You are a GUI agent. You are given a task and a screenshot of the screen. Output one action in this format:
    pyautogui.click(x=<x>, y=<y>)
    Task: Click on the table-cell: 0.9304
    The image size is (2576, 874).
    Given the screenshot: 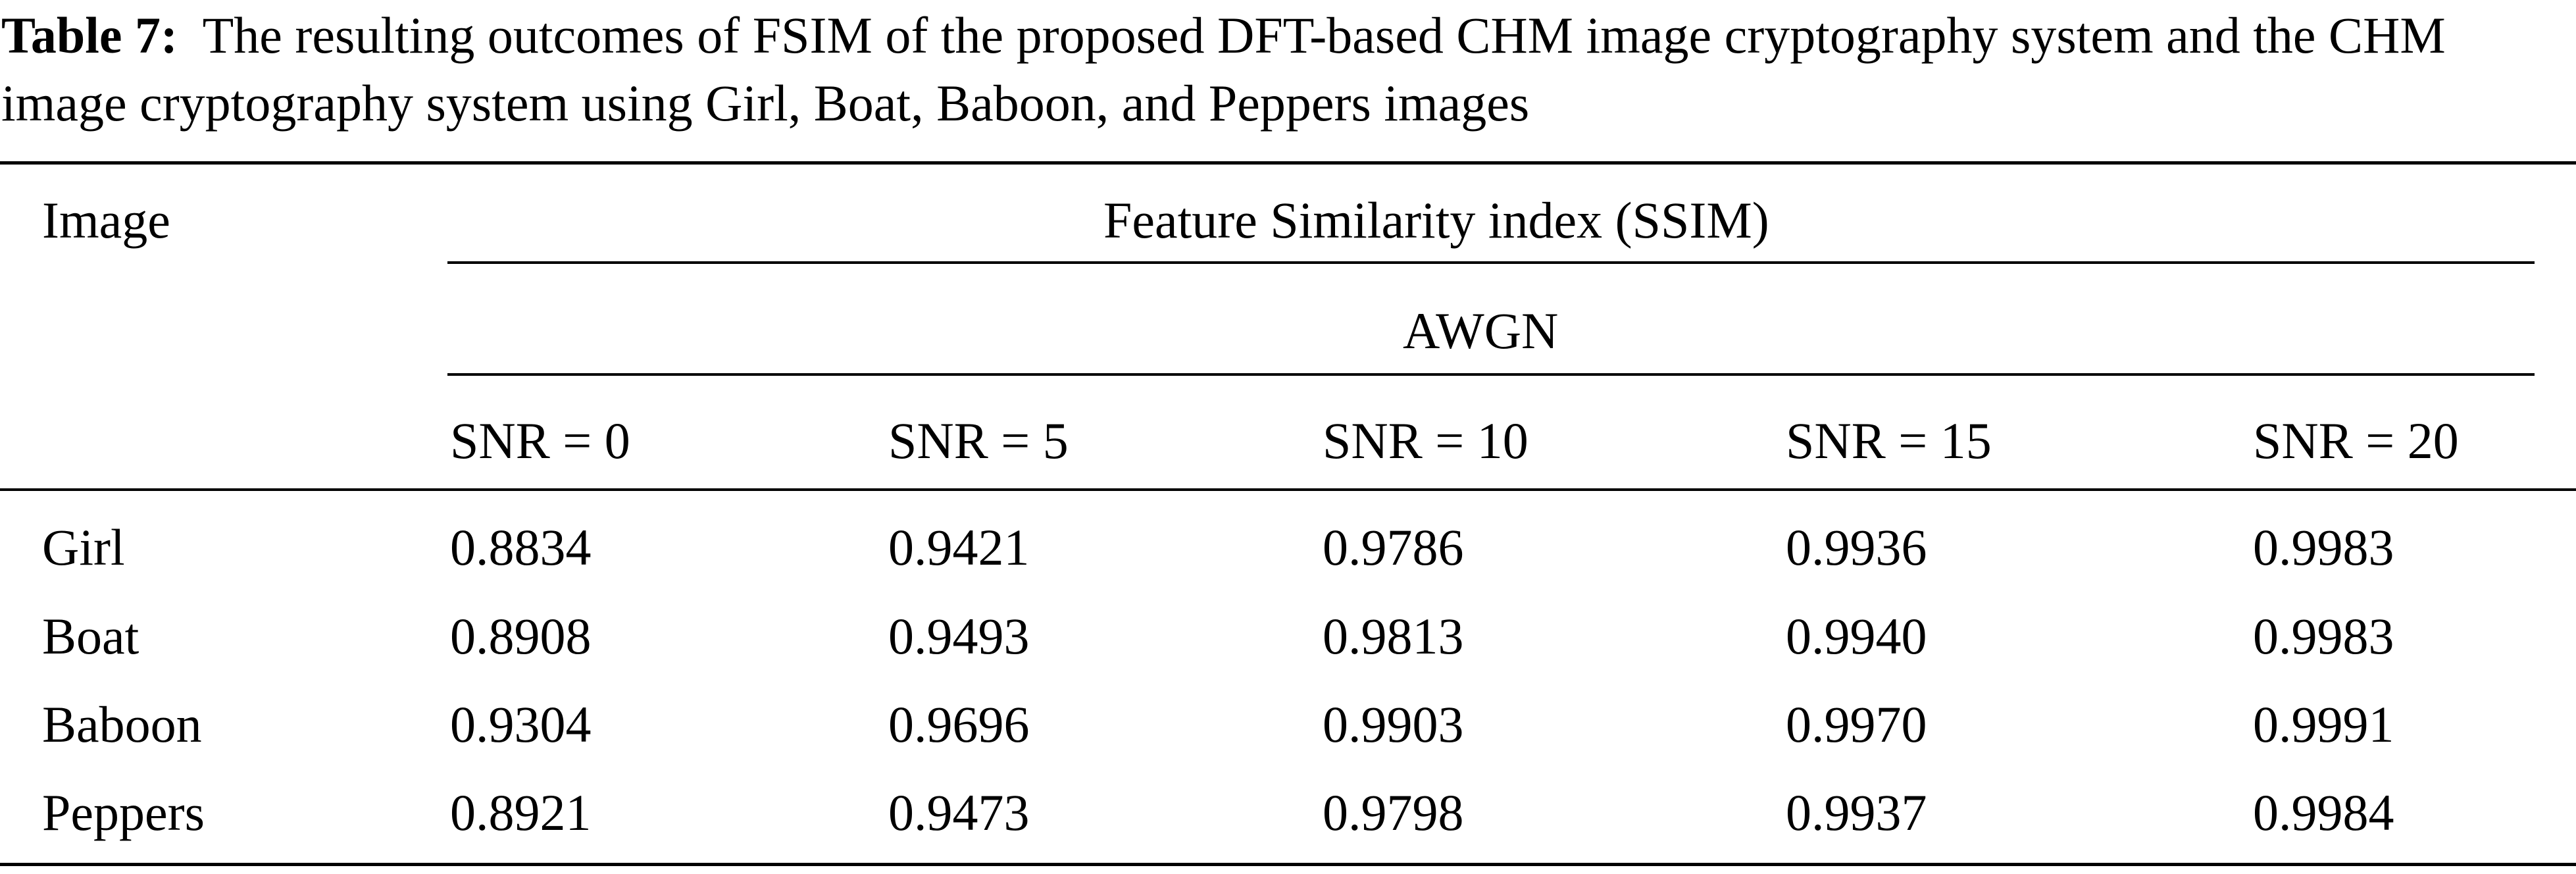 What is the action you would take?
    pyautogui.click(x=521, y=724)
    